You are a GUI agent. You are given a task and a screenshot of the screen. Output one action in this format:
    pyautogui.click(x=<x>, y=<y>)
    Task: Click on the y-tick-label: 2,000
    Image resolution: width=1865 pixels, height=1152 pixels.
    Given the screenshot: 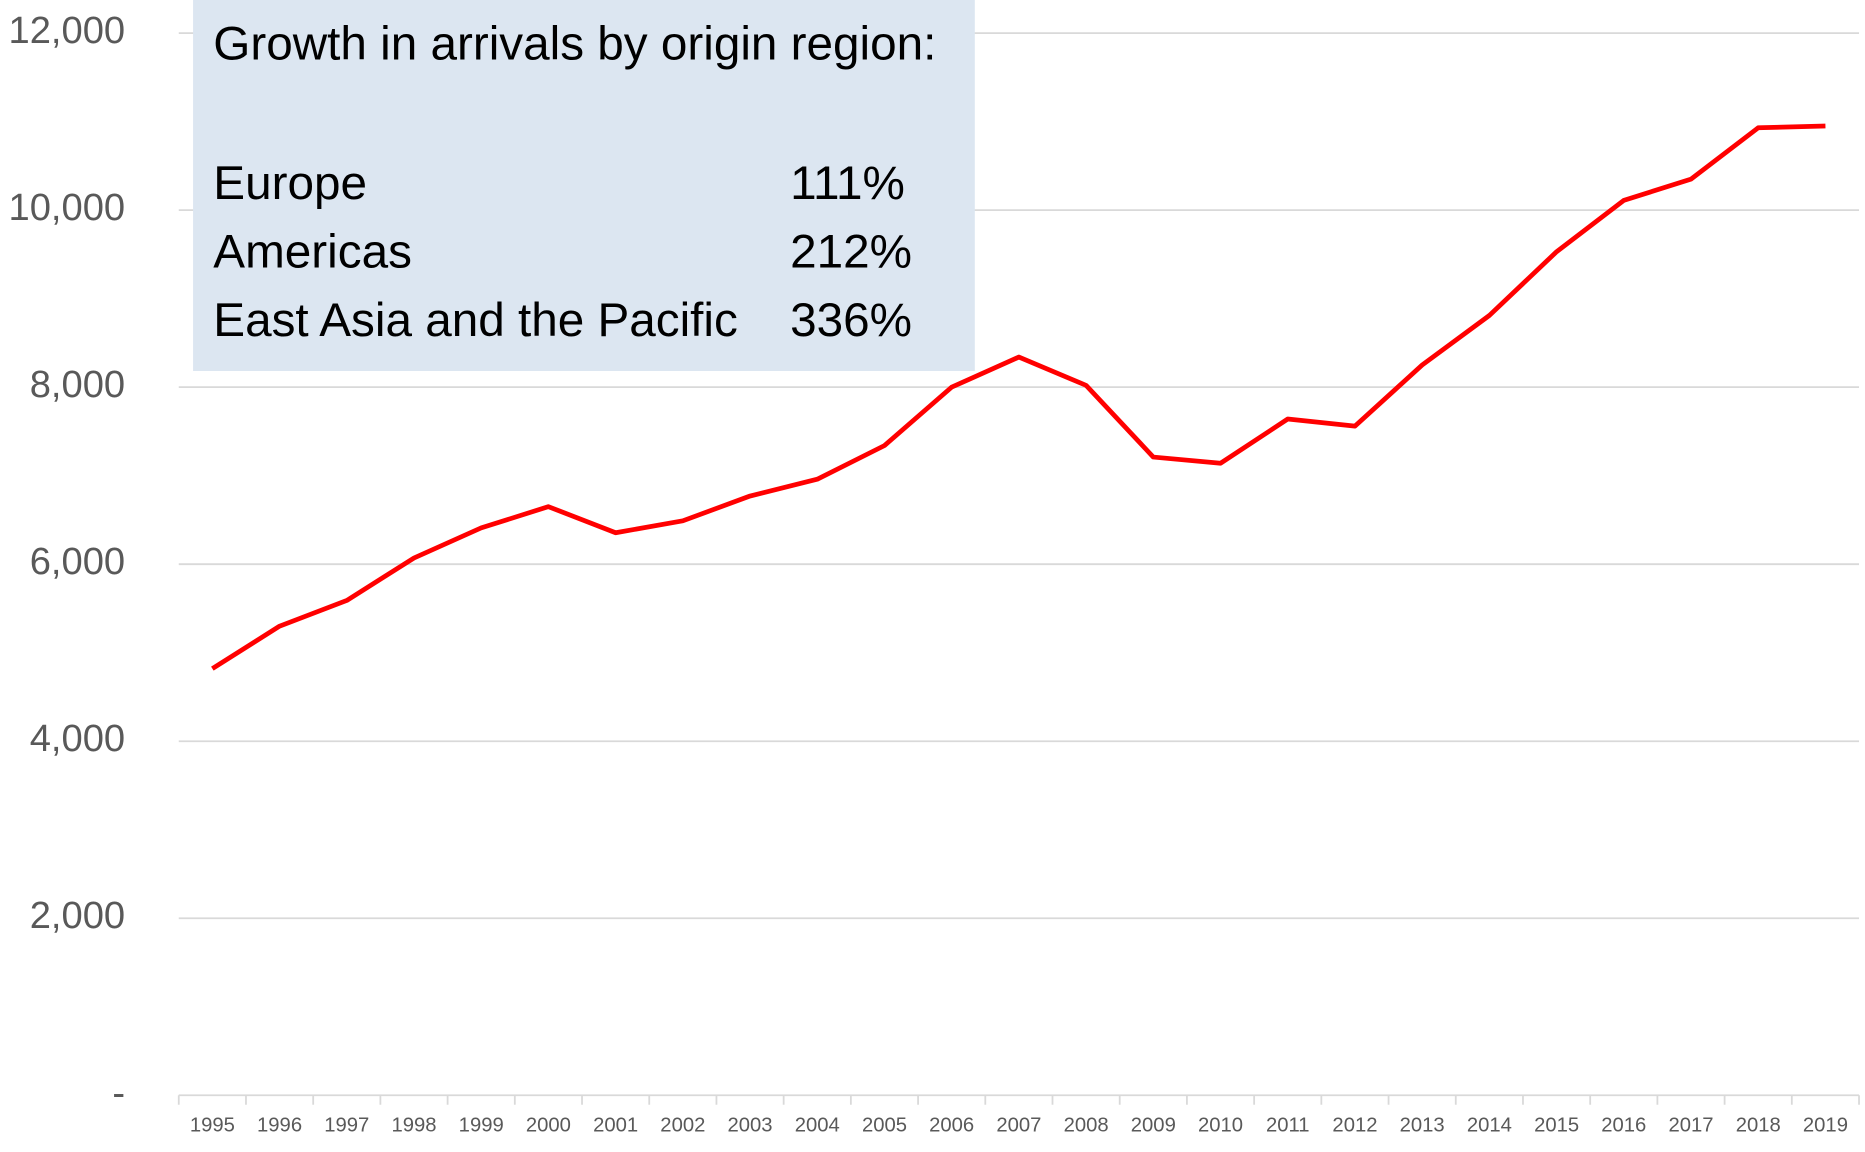 What is the action you would take?
    pyautogui.click(x=77, y=916)
    